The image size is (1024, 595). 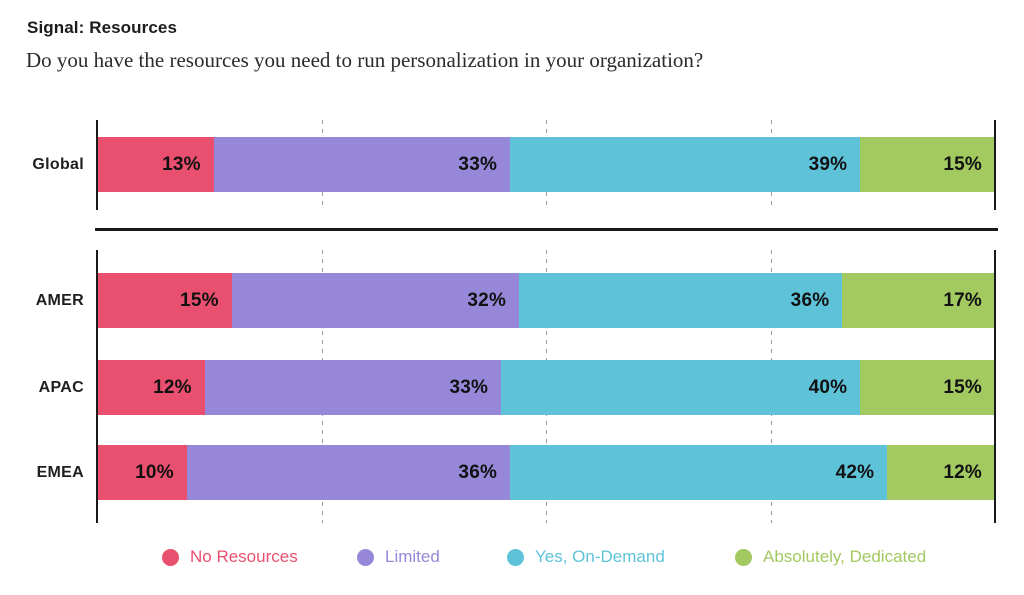 What do you see at coordinates (699, 472) in the screenshot?
I see `bar-segment-yes-on-demand: 42%` at bounding box center [699, 472].